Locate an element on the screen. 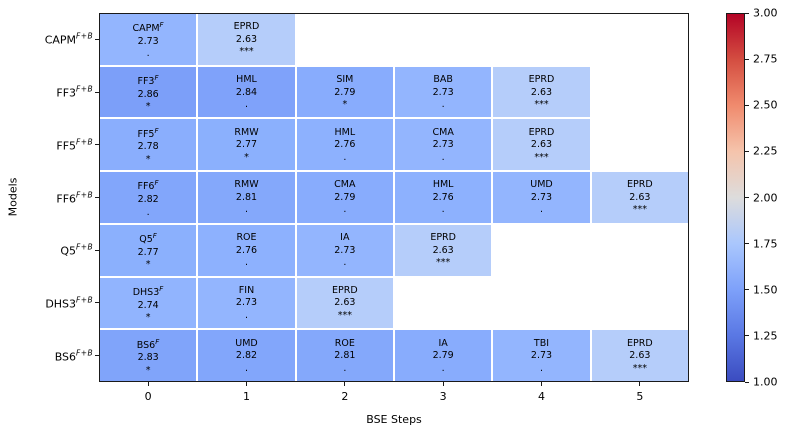  colorbar-tick-label: 1.25 is located at coordinates (765, 336).